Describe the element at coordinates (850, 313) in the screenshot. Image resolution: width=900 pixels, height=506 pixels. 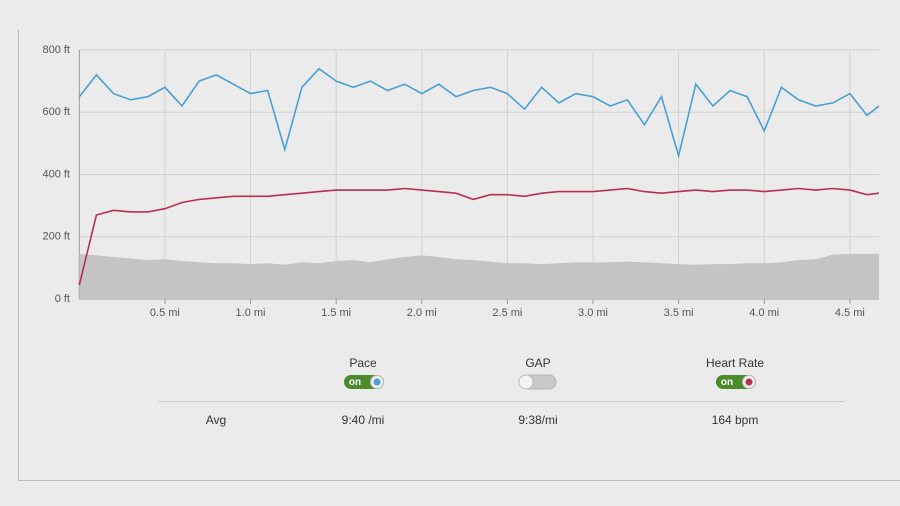
I see `x-tick-label: 4.5 mi` at that location.